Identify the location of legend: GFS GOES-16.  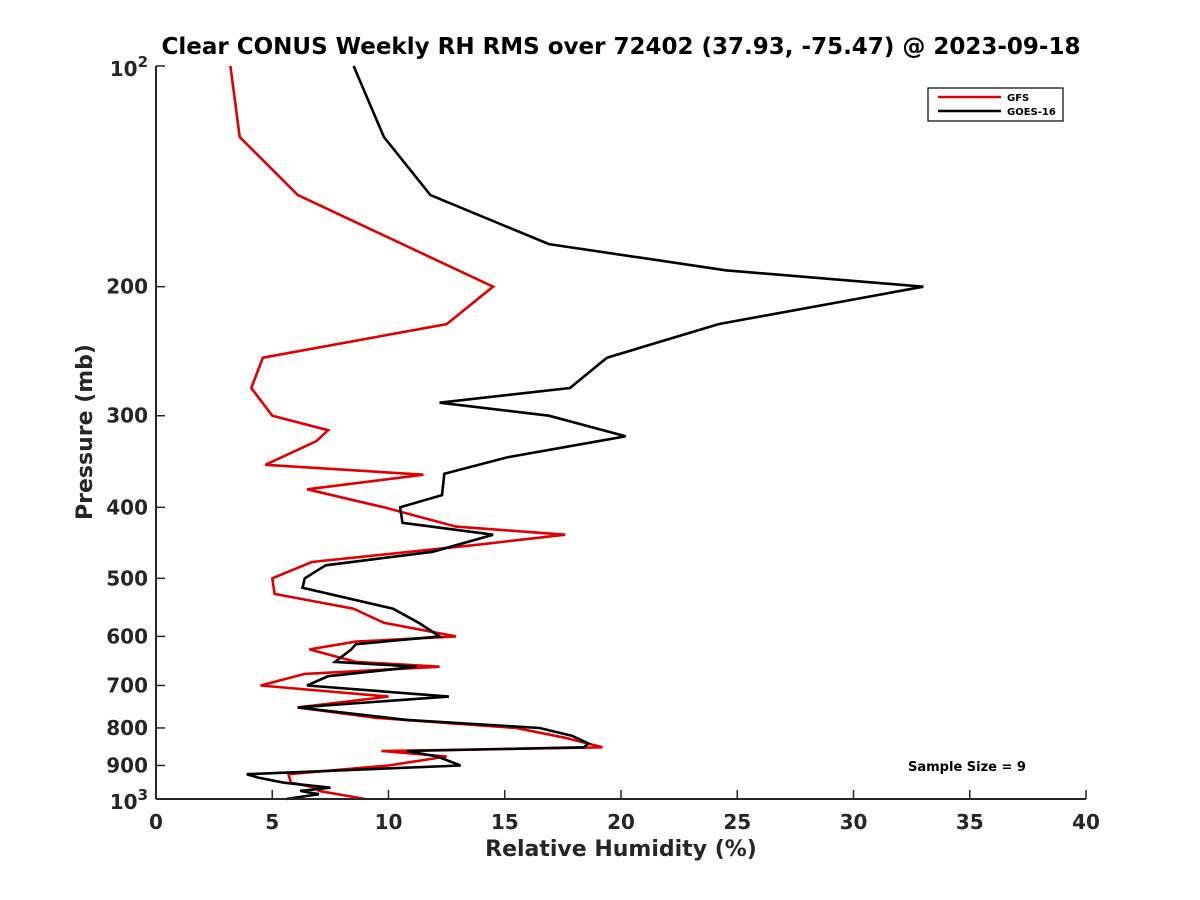
(995, 104).